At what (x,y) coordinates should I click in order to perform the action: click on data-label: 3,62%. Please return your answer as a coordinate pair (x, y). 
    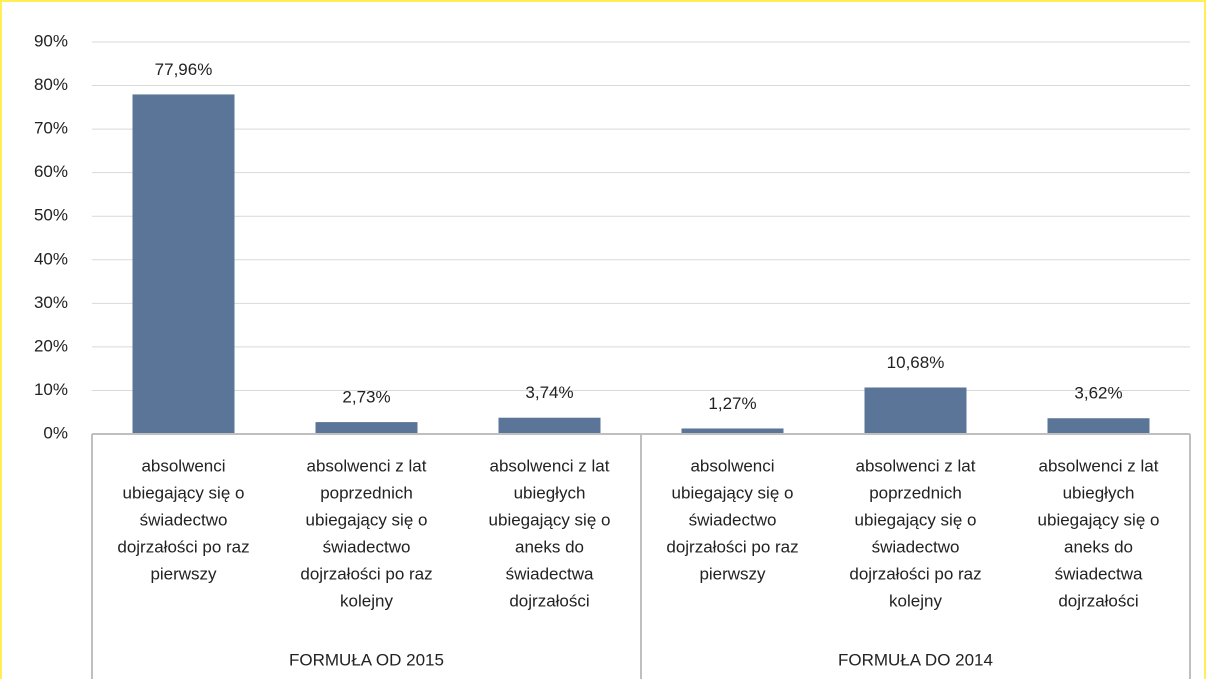
    Looking at the image, I should click on (1098, 393).